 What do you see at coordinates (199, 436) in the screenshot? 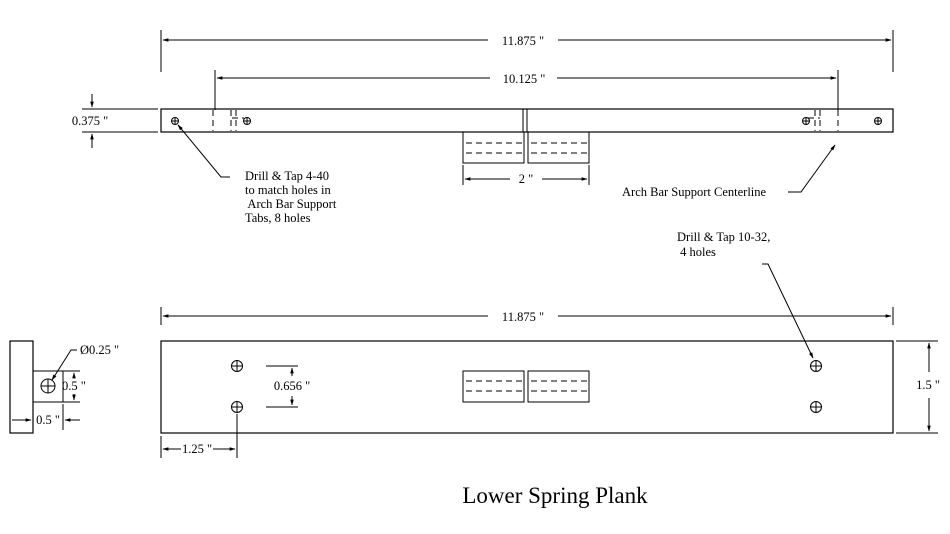
I see `front-hole-offset-dimension: 1.25 "` at bounding box center [199, 436].